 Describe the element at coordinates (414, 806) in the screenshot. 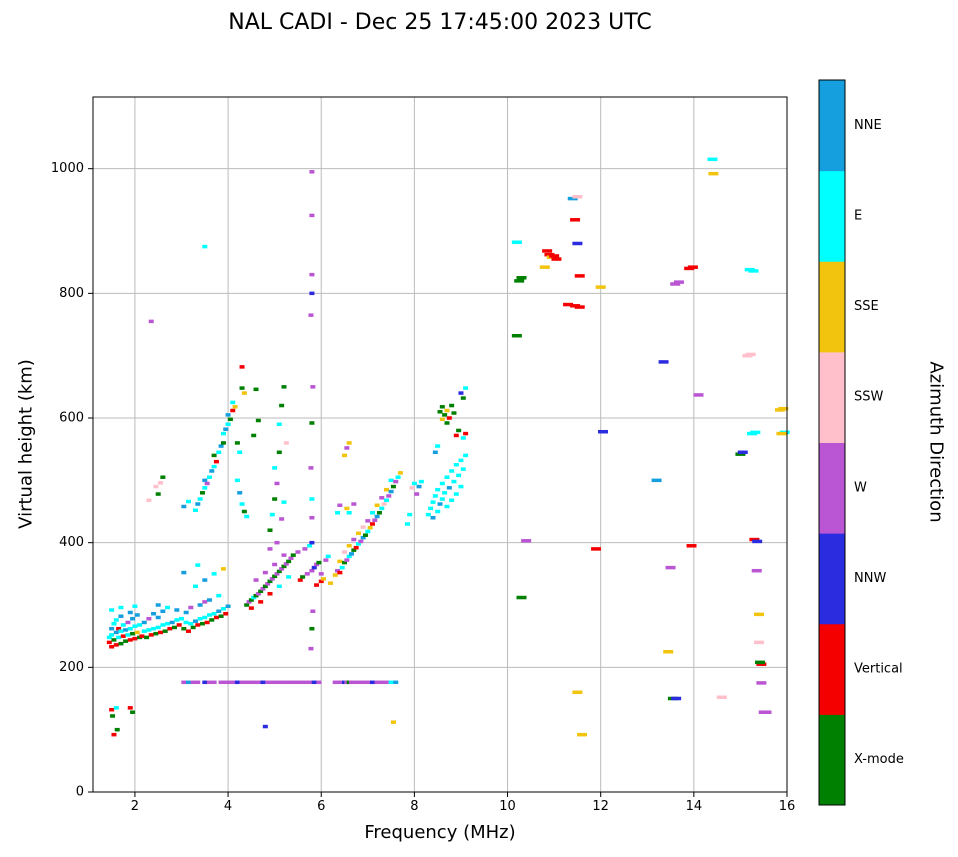

I see `x-tick-label: 8` at that location.